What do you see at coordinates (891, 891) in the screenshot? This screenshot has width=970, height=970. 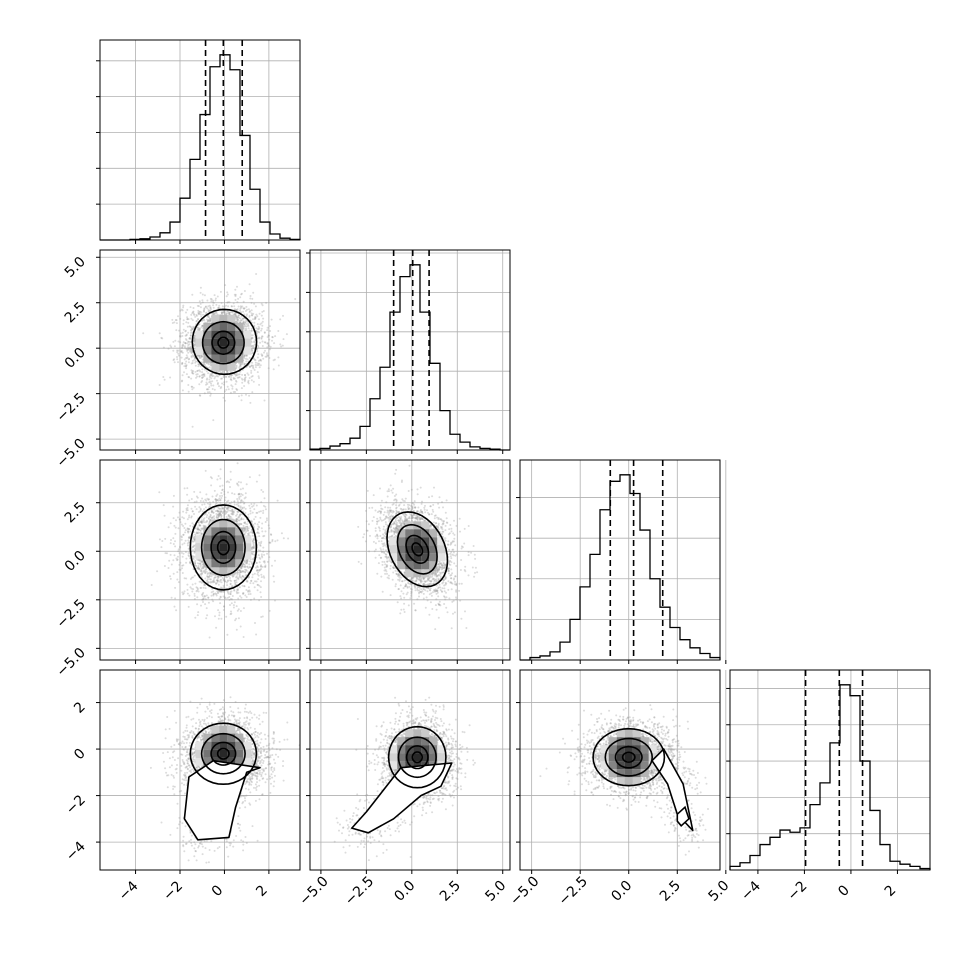 I see `x-tick-label: 2` at bounding box center [891, 891].